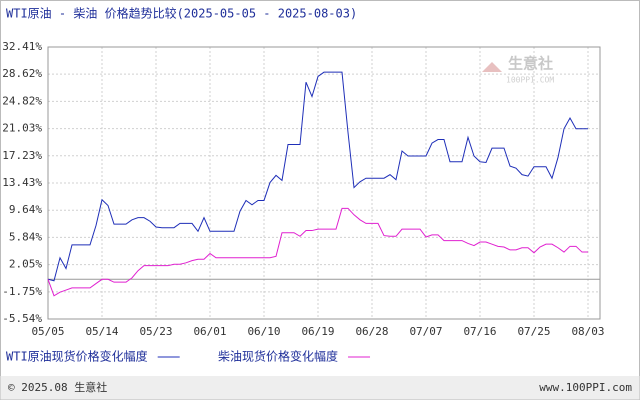 Image resolution: width=640 pixels, height=400 pixels. I want to click on x-tick-label: 08/03, so click(587, 331).